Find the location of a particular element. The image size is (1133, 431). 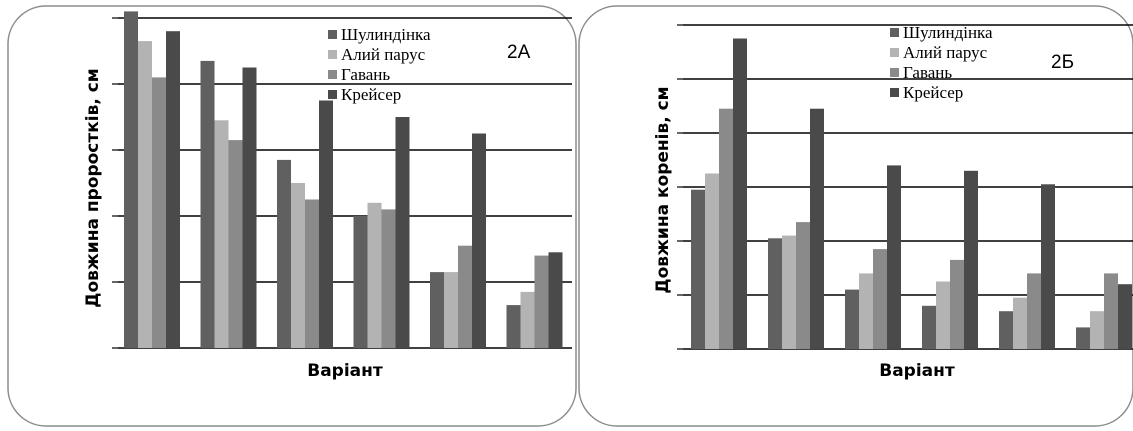

chart-title-2a: 2А is located at coordinates (519, 52).